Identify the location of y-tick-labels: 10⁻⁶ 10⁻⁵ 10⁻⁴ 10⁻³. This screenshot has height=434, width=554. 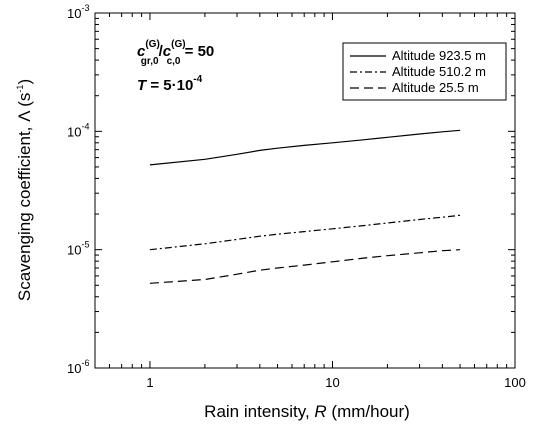
(78, 189).